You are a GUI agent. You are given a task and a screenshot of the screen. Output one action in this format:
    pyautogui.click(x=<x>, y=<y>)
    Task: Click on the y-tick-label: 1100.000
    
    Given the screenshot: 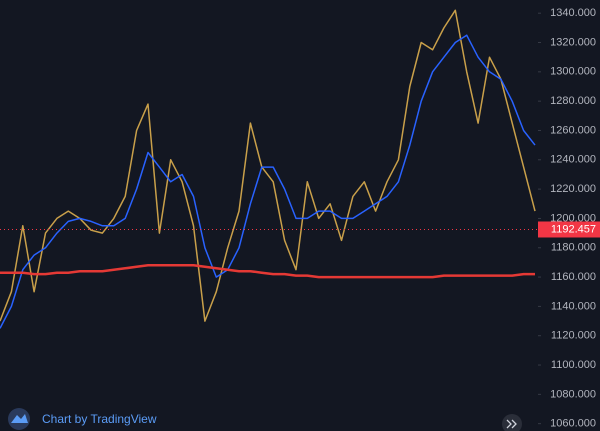 What is the action you would take?
    pyautogui.click(x=573, y=365)
    